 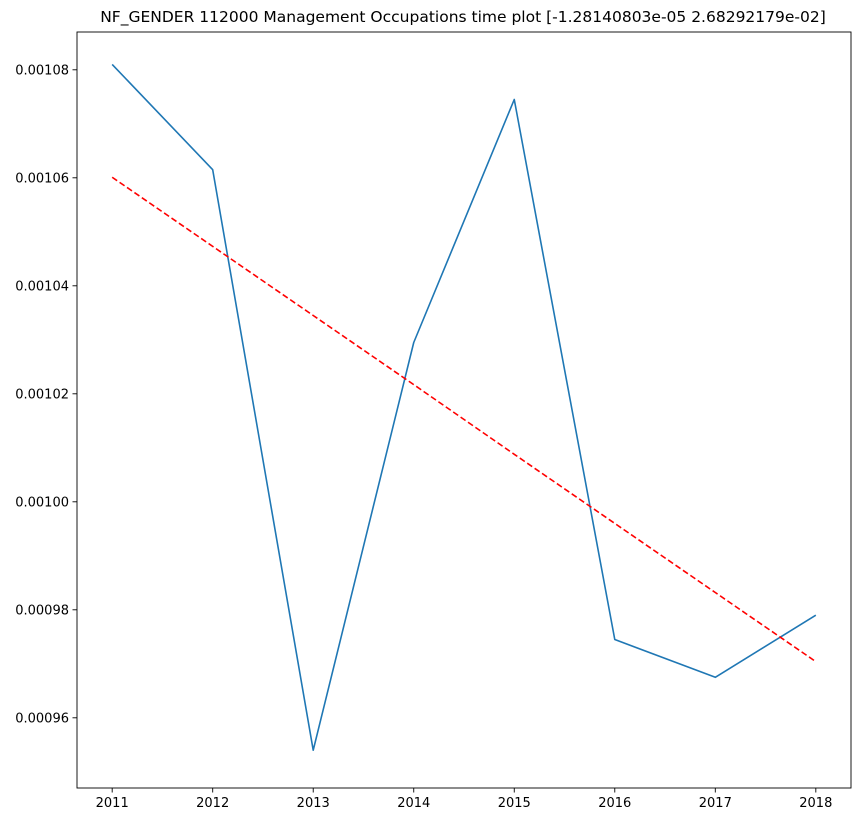 I want to click on y-tick-label: 0.00106, so click(x=42, y=178).